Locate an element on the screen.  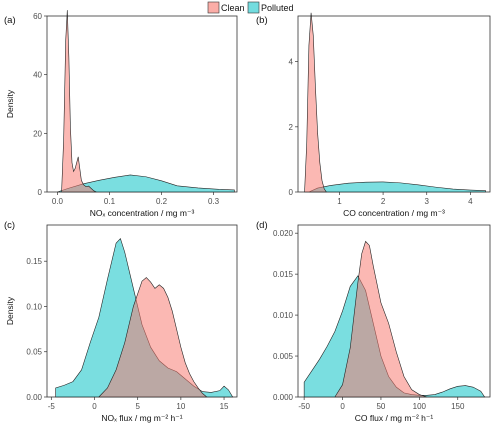
legend-swatch-clean is located at coordinates (213, 7).